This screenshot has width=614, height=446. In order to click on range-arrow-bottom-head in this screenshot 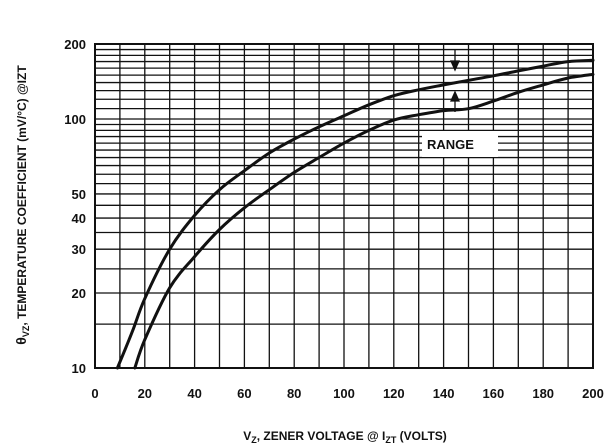, I will do `click(455, 96)`.